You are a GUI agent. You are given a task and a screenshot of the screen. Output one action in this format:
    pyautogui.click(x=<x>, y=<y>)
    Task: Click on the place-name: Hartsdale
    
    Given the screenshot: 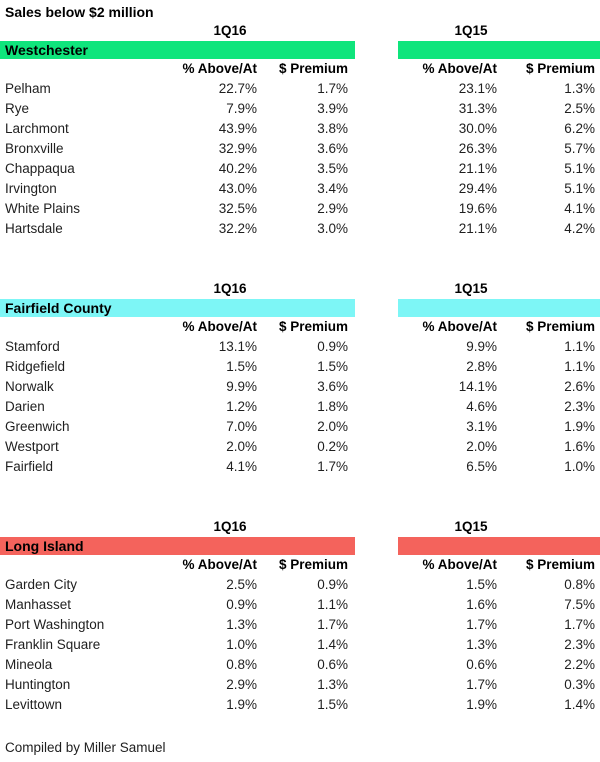 What is the action you would take?
    pyautogui.click(x=34, y=228)
    